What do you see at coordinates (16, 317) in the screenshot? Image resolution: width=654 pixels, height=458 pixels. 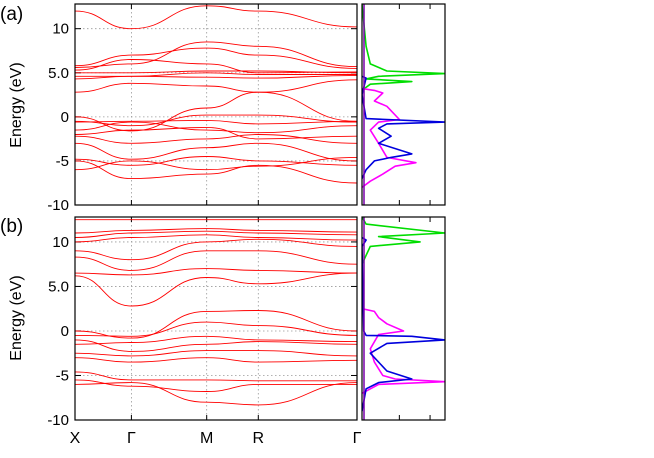 I see `panel-b-ylabel: Energy (eV)` at bounding box center [16, 317].